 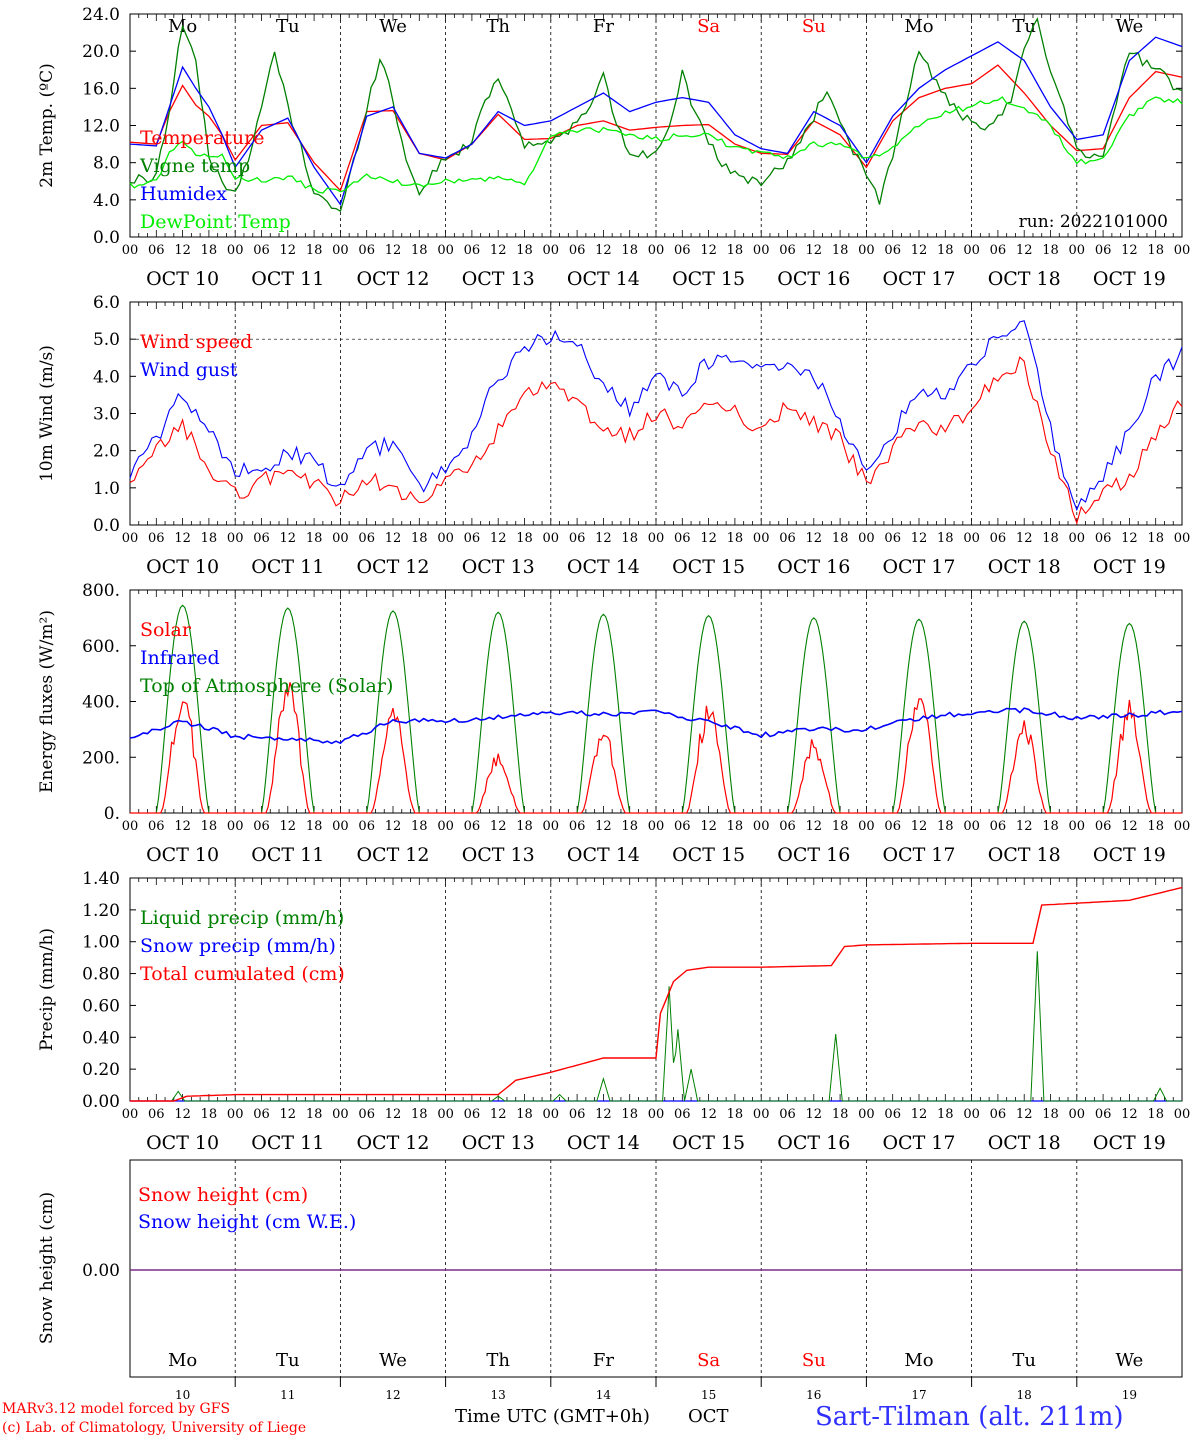 I want to click on weekday-label: Su, so click(x=814, y=1360).